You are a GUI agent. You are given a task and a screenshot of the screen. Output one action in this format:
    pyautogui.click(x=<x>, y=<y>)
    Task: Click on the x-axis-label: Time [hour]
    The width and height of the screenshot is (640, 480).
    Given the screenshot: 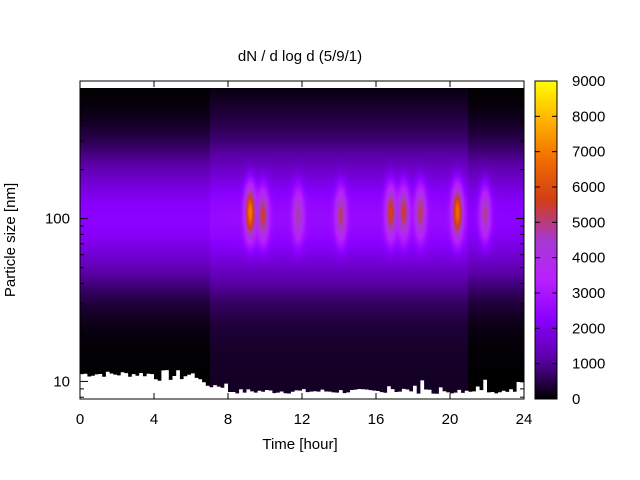 What is the action you would take?
    pyautogui.click(x=299, y=444)
    